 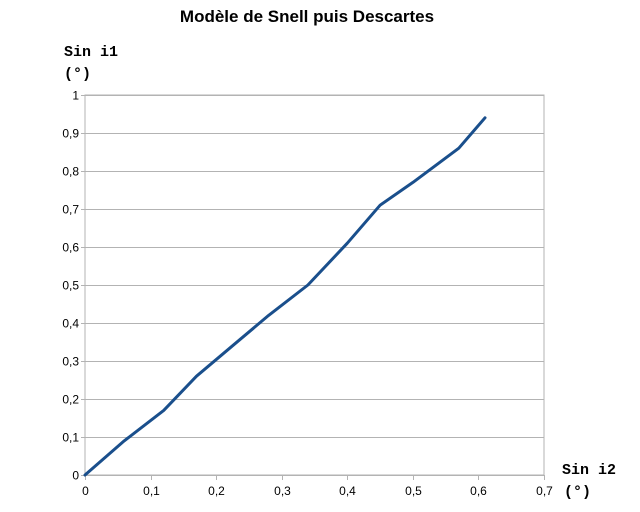 What do you see at coordinates (70, 172) in the screenshot?
I see `y-tick-label: 0,8` at bounding box center [70, 172].